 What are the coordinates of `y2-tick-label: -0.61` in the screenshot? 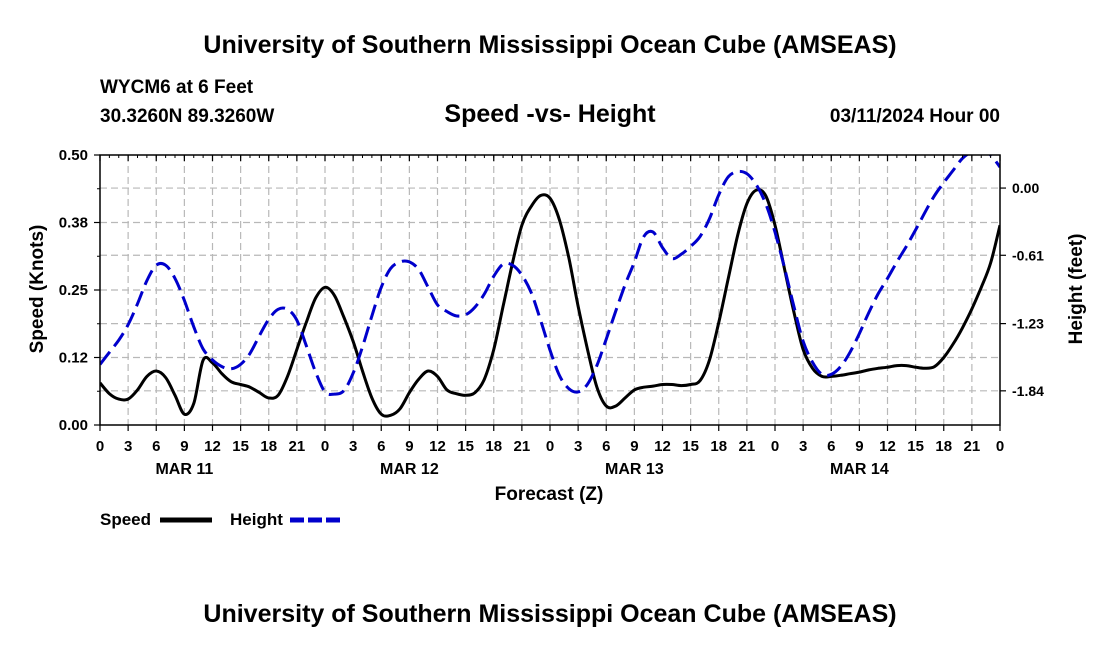 It's located at (1028, 255).